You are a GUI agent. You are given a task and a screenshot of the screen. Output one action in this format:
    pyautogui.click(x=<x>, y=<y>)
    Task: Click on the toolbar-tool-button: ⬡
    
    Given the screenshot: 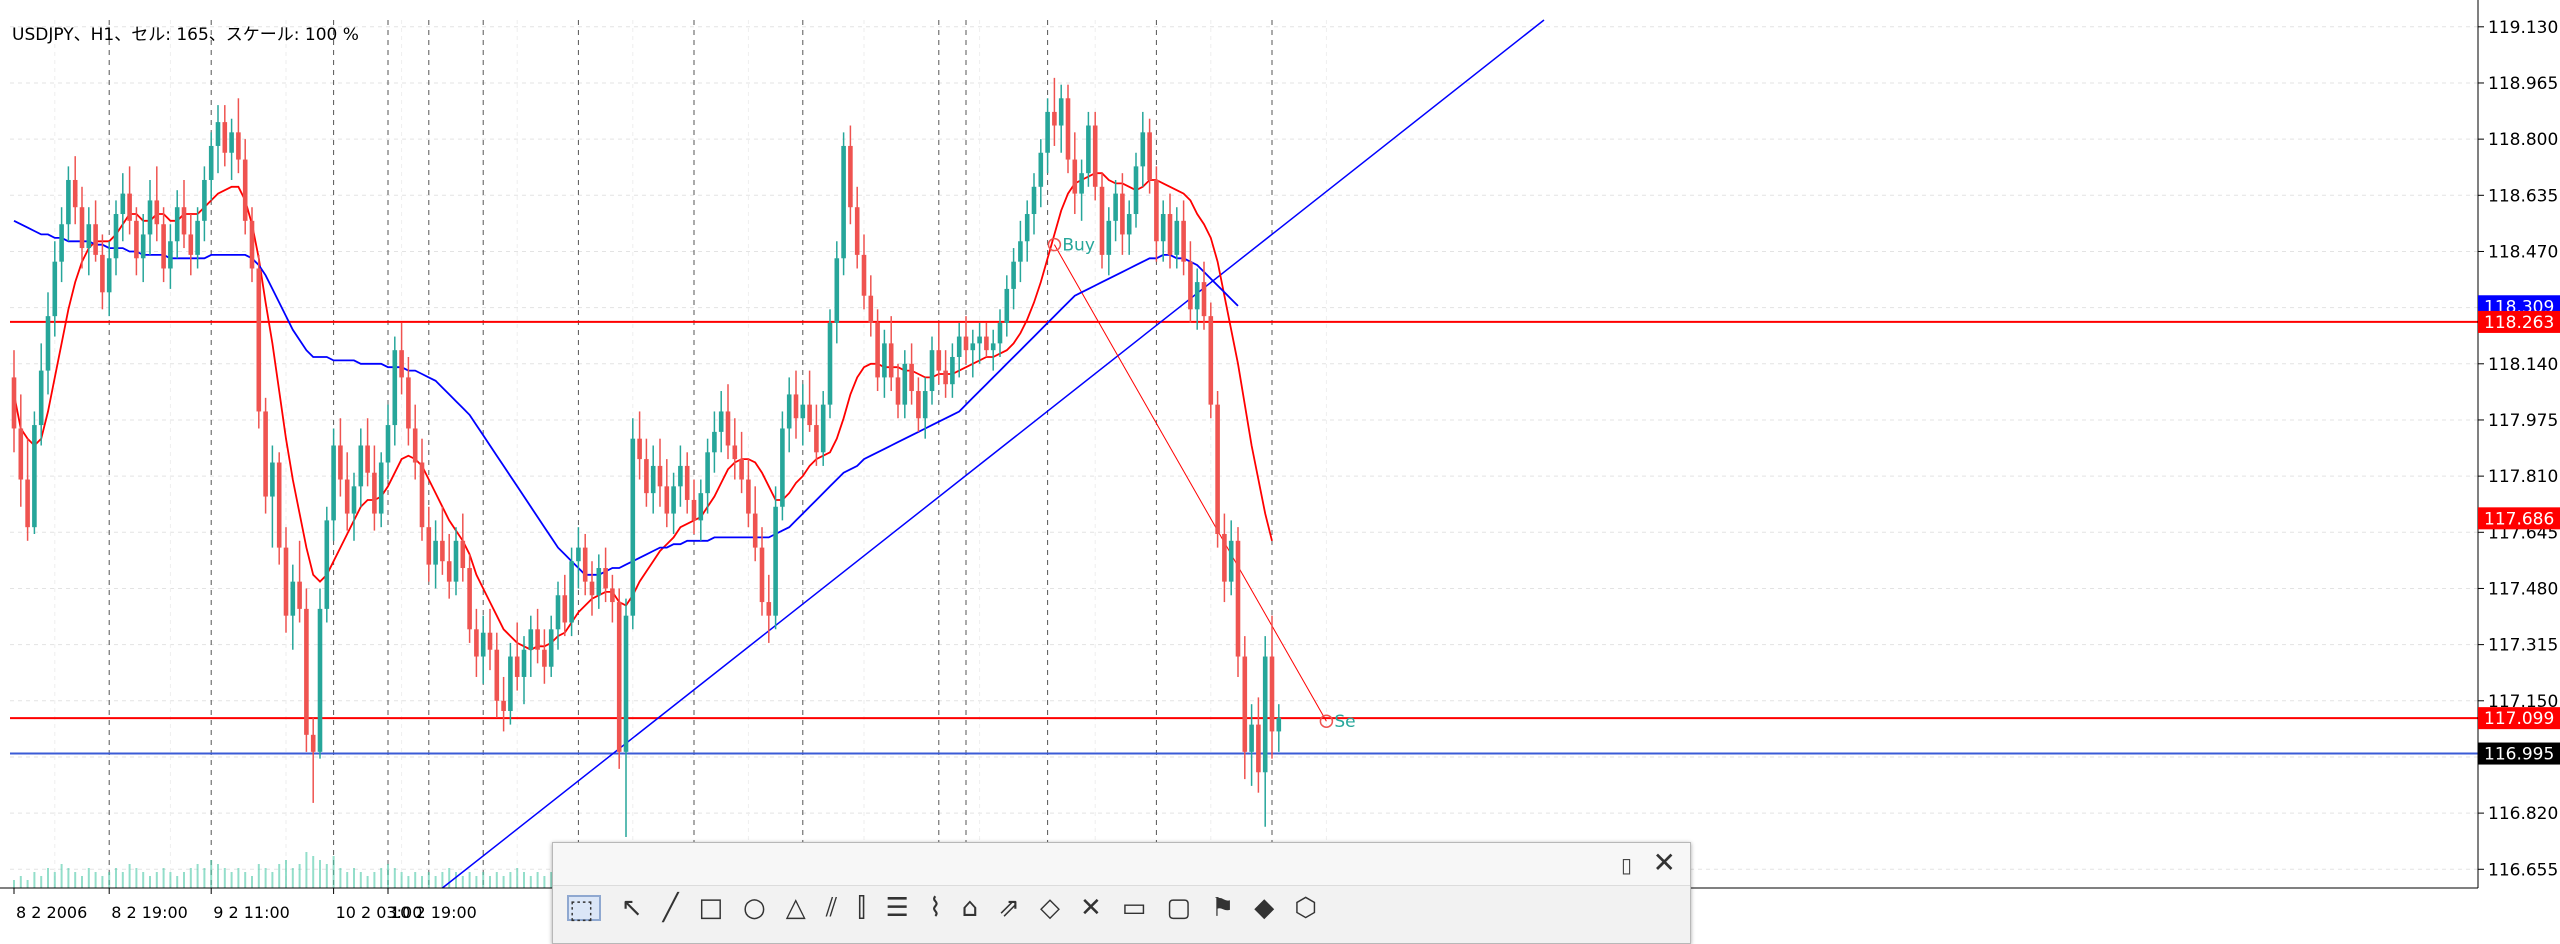 What is the action you would take?
    pyautogui.click(x=1305, y=908)
    